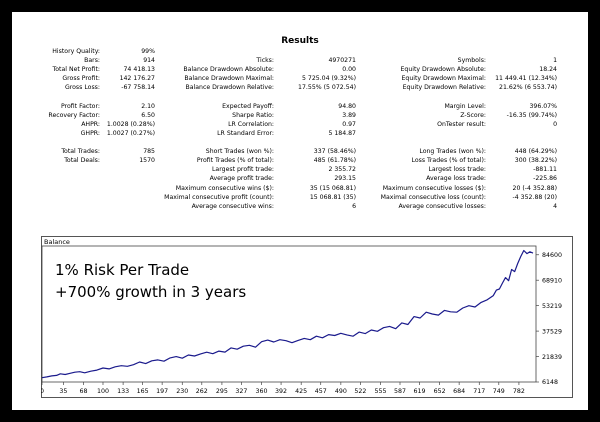 This screenshot has width=600, height=422. What do you see at coordinates (149, 152) in the screenshot?
I see `stat-value: 785` at bounding box center [149, 152].